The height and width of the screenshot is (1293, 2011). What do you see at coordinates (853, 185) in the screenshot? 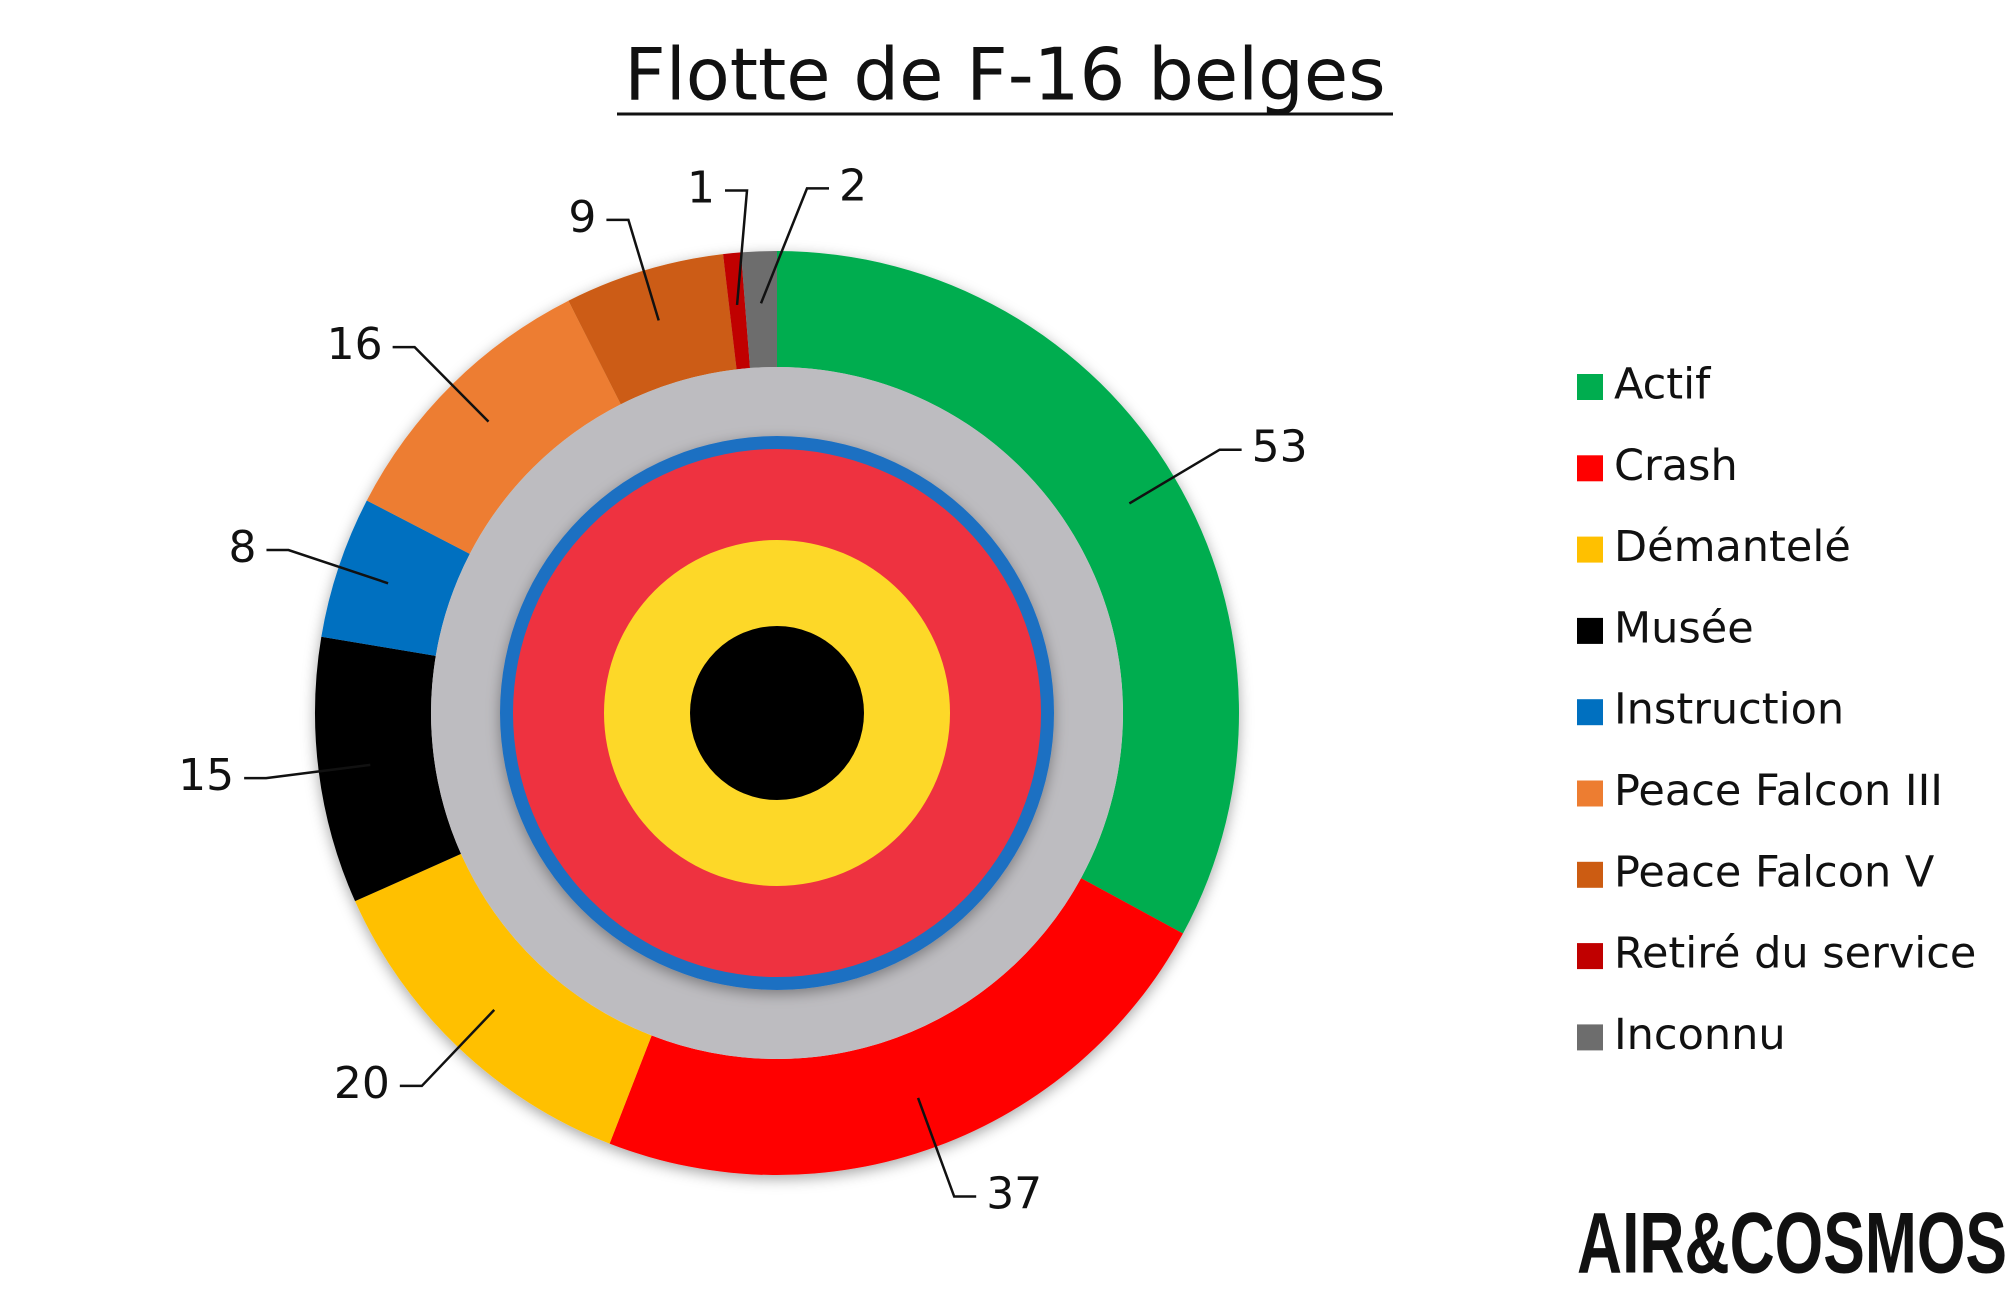
I see `data-label: 2` at bounding box center [853, 185].